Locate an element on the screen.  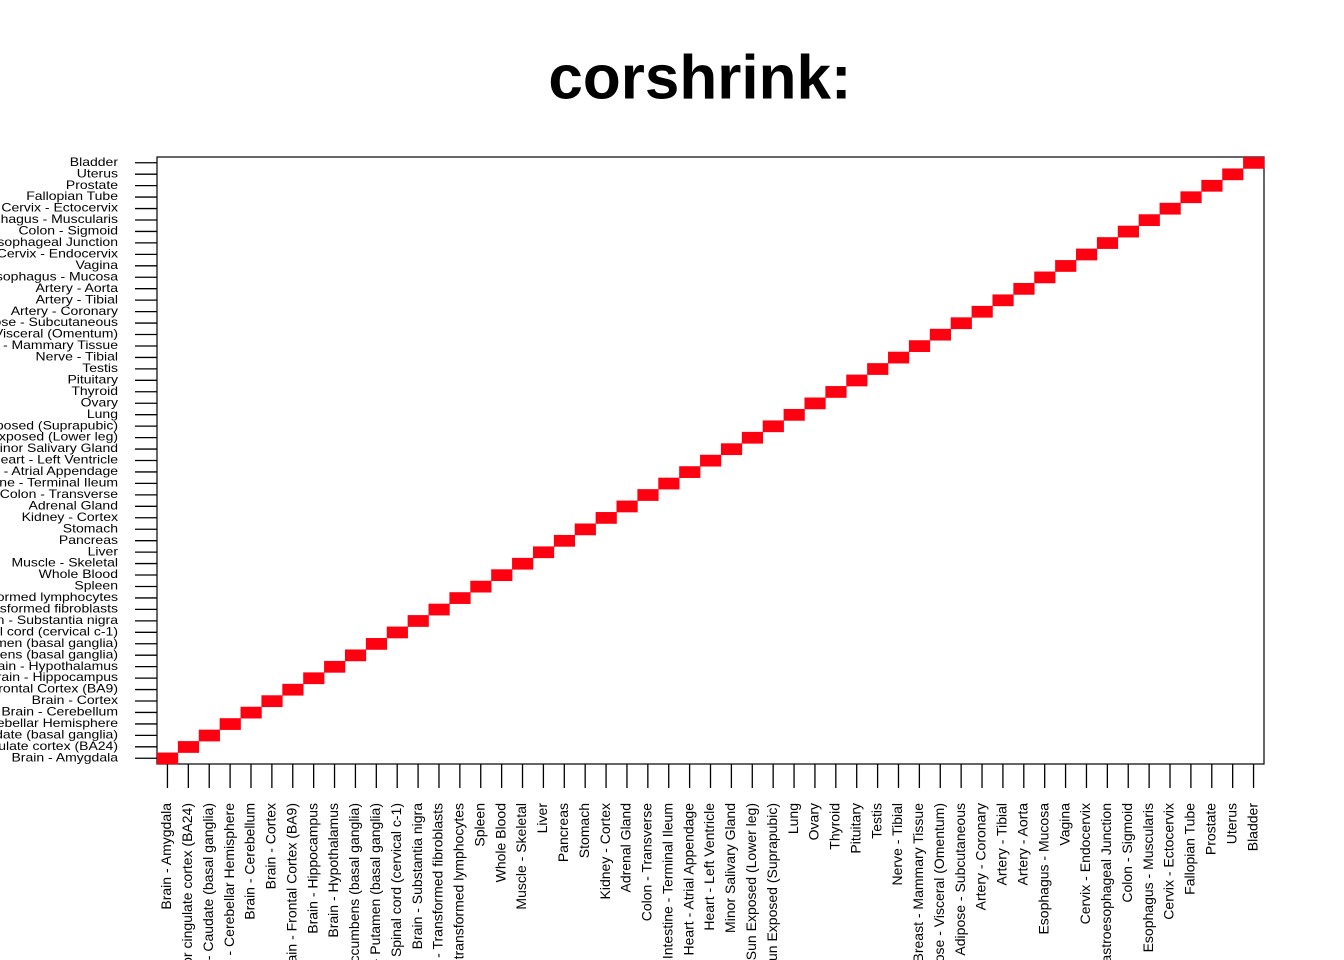
y-tick-label: Ovary is located at coordinates (100, 402).